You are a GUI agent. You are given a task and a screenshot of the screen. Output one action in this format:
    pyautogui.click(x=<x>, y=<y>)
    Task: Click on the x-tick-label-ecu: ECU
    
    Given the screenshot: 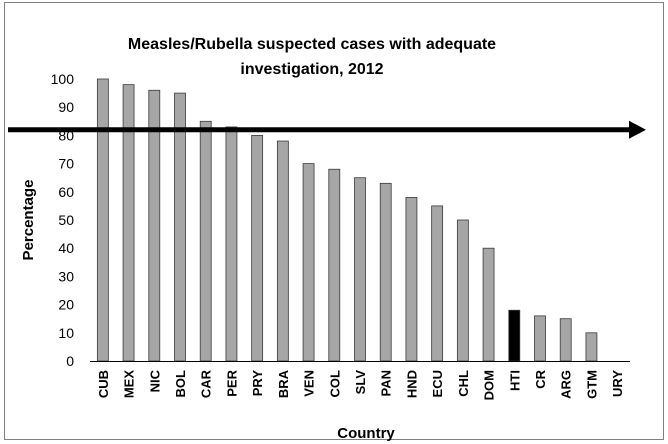 What is the action you would take?
    pyautogui.click(x=437, y=383)
    